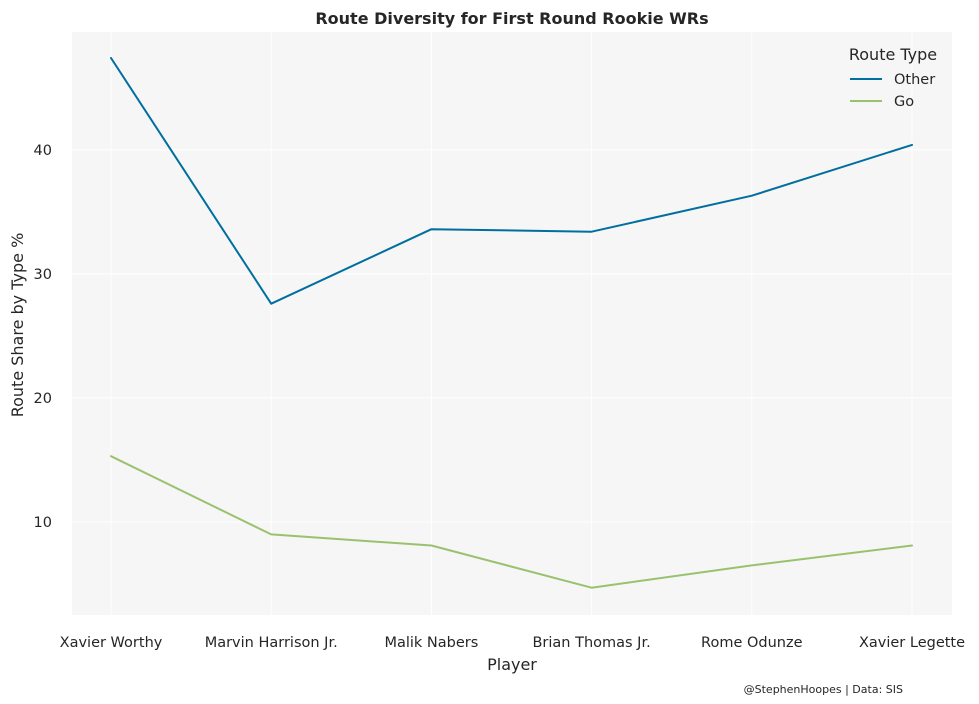  I want to click on y-axis-ticks: 10 20 30 40, so click(43, 337).